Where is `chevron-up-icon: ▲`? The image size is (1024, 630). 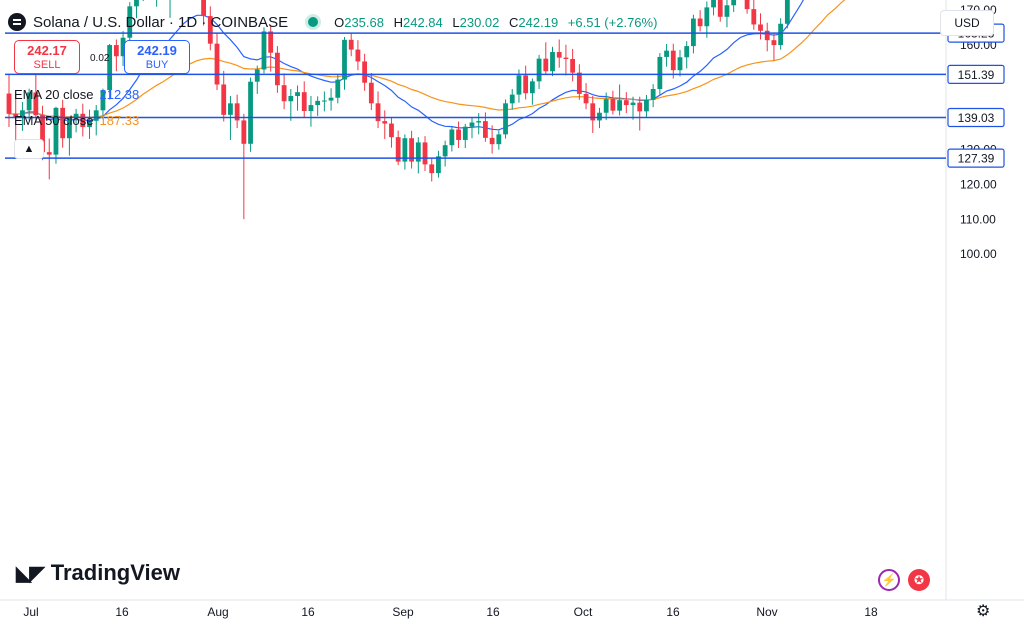
chevron-up-icon: ▲ is located at coordinates (29, 149).